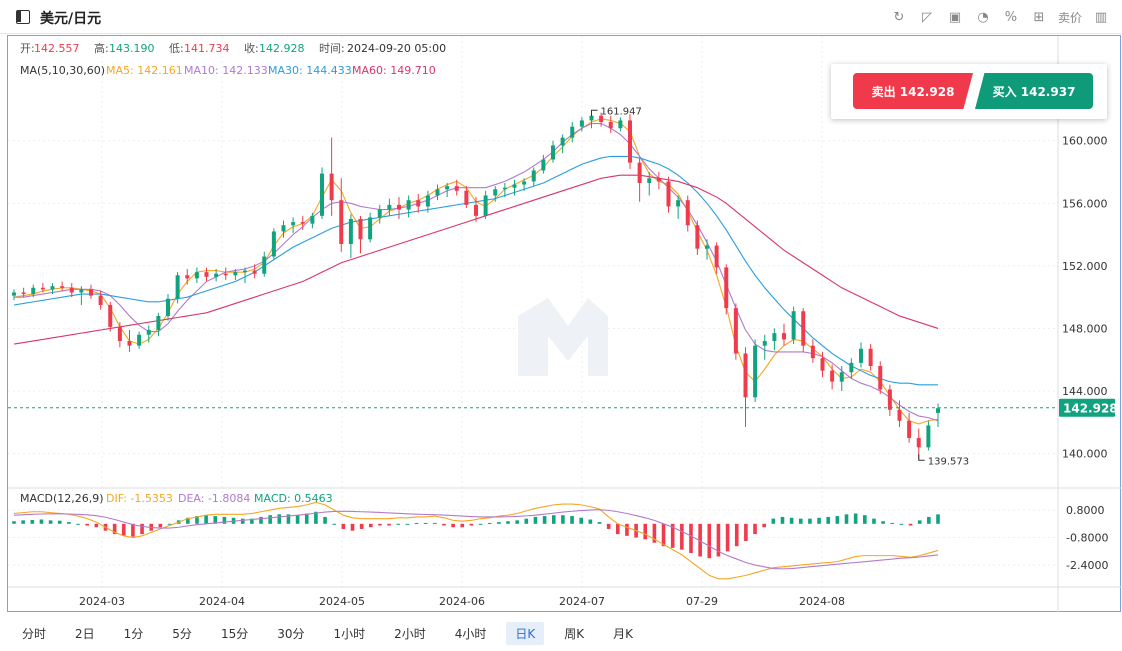 The height and width of the screenshot is (651, 1122). Describe the element at coordinates (899, 17) in the screenshot. I see `refresh-icon: ↻` at that location.